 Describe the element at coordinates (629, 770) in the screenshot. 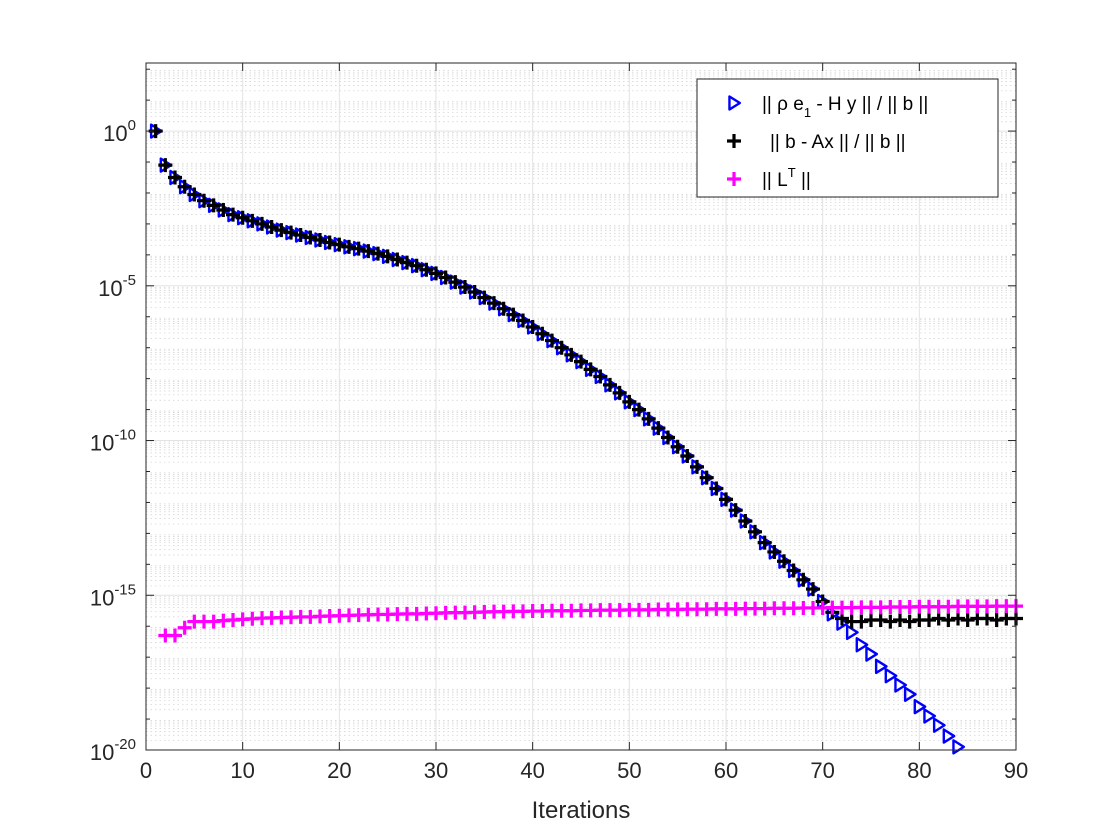

I see `x-tick-label: 50` at that location.